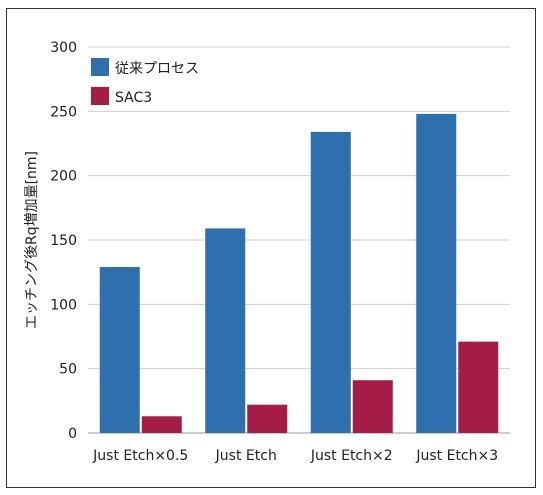  What do you see at coordinates (140, 456) in the screenshot?
I see `x-tick-label: Just Etch×0.5` at bounding box center [140, 456].